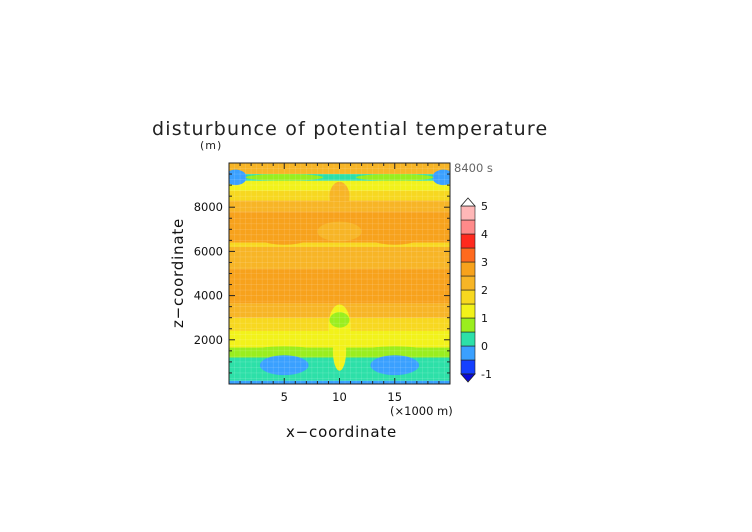  I want to click on y-tick-label-1: 4000, so click(208, 296).